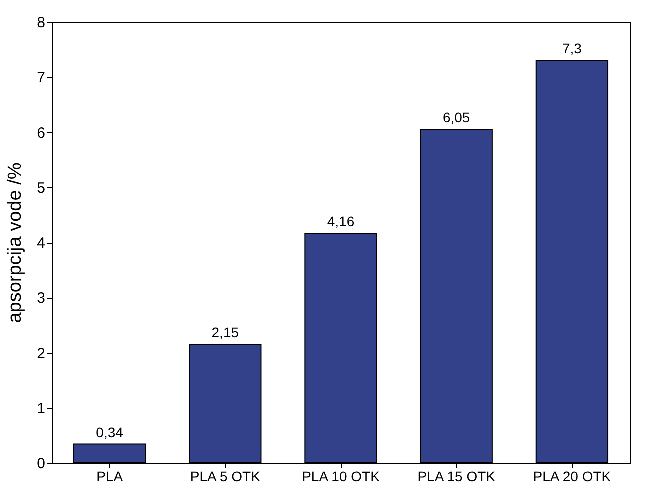 Image resolution: width=653 pixels, height=489 pixels. I want to click on y-tick-label: 2, so click(41, 353).